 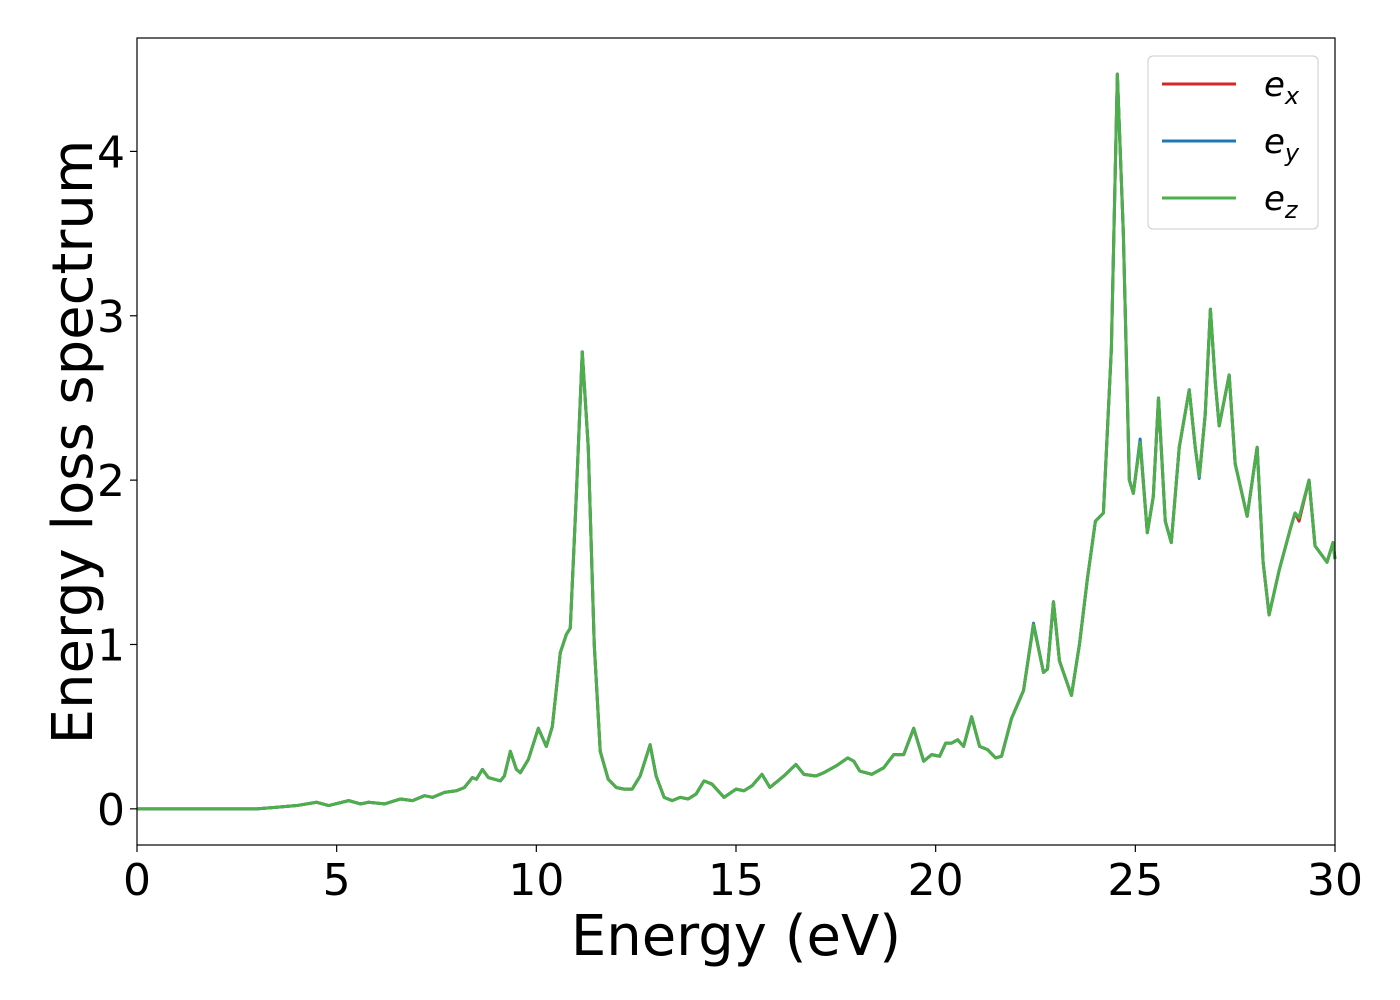 I want to click on legend: ex ey ez, so click(x=1233, y=142).